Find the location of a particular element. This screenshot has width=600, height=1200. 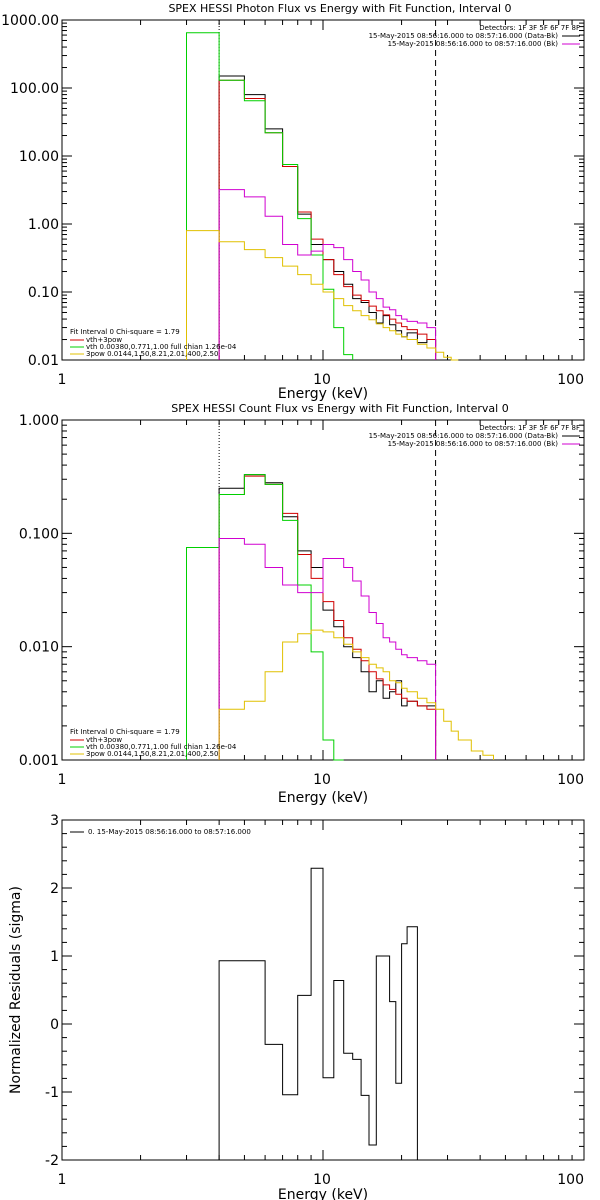

y-tick-label: -2 is located at coordinates (52, 1161).